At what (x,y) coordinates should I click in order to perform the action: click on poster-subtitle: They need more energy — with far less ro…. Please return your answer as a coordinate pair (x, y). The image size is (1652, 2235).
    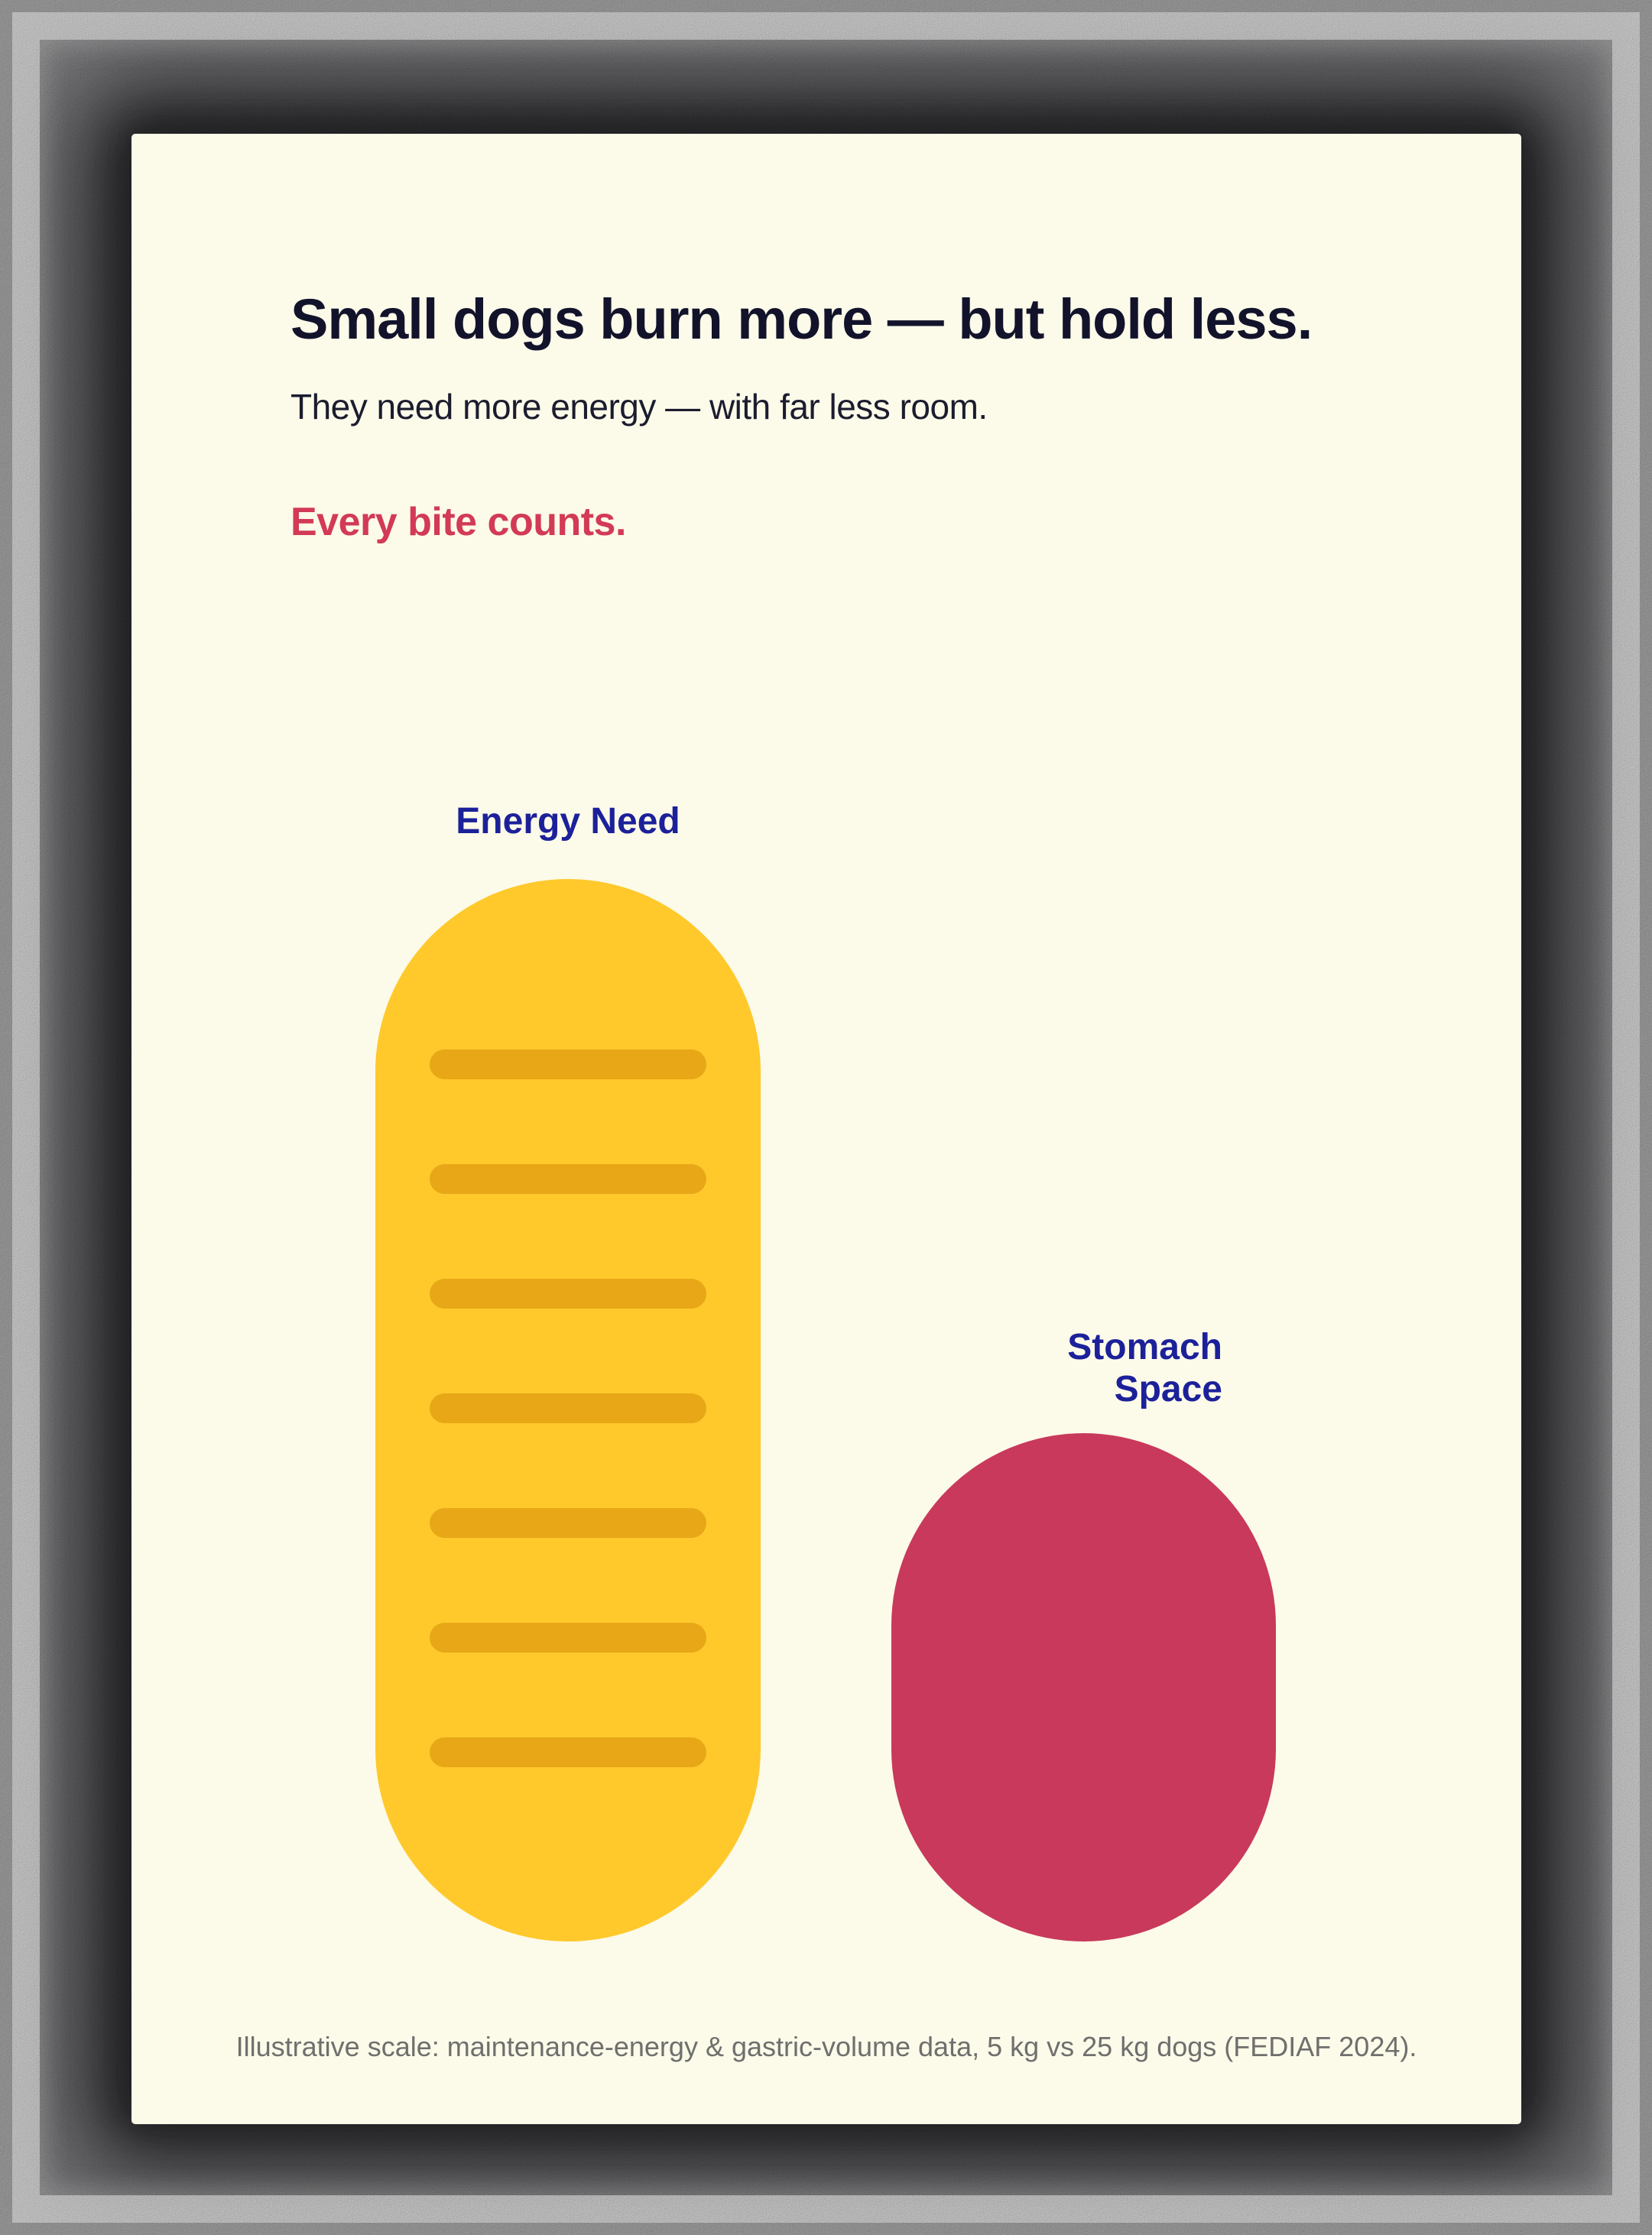
    Looking at the image, I should click on (639, 407).